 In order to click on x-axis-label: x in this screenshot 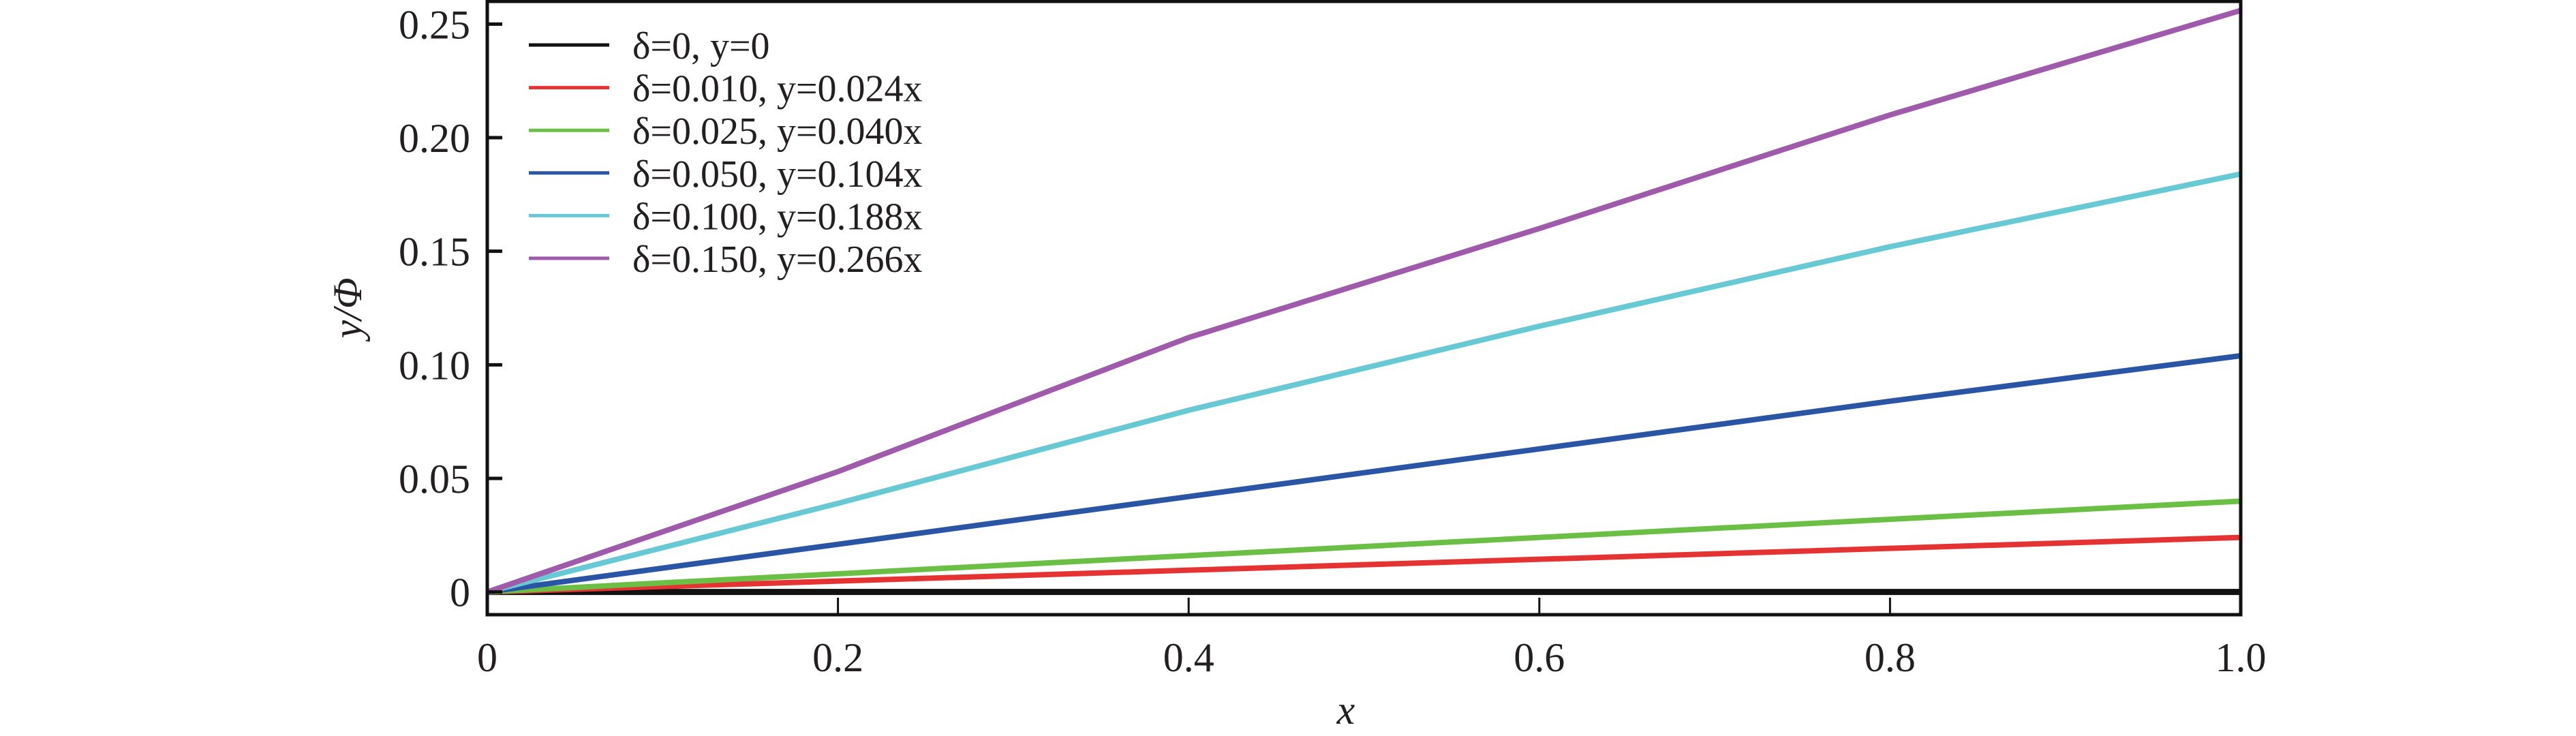, I will do `click(1345, 710)`.